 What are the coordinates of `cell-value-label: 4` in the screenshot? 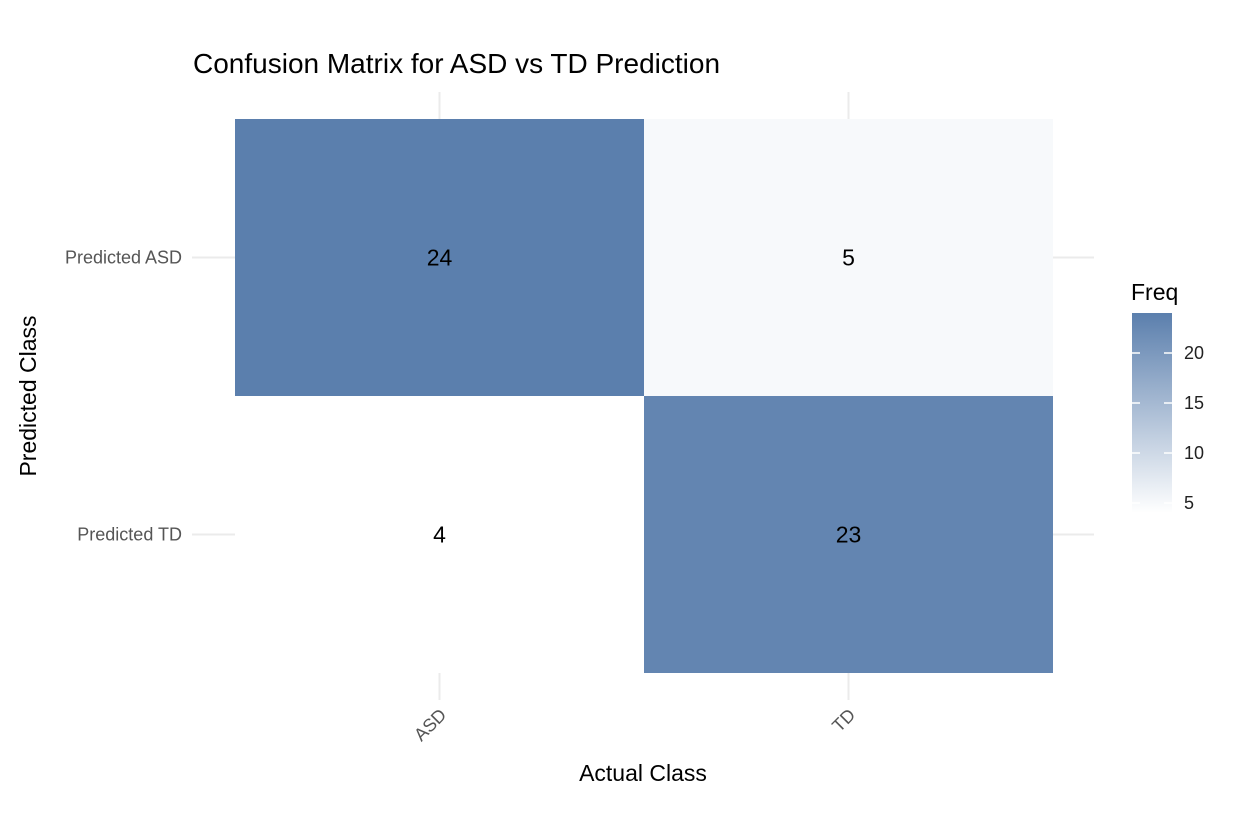 It's located at (439, 535).